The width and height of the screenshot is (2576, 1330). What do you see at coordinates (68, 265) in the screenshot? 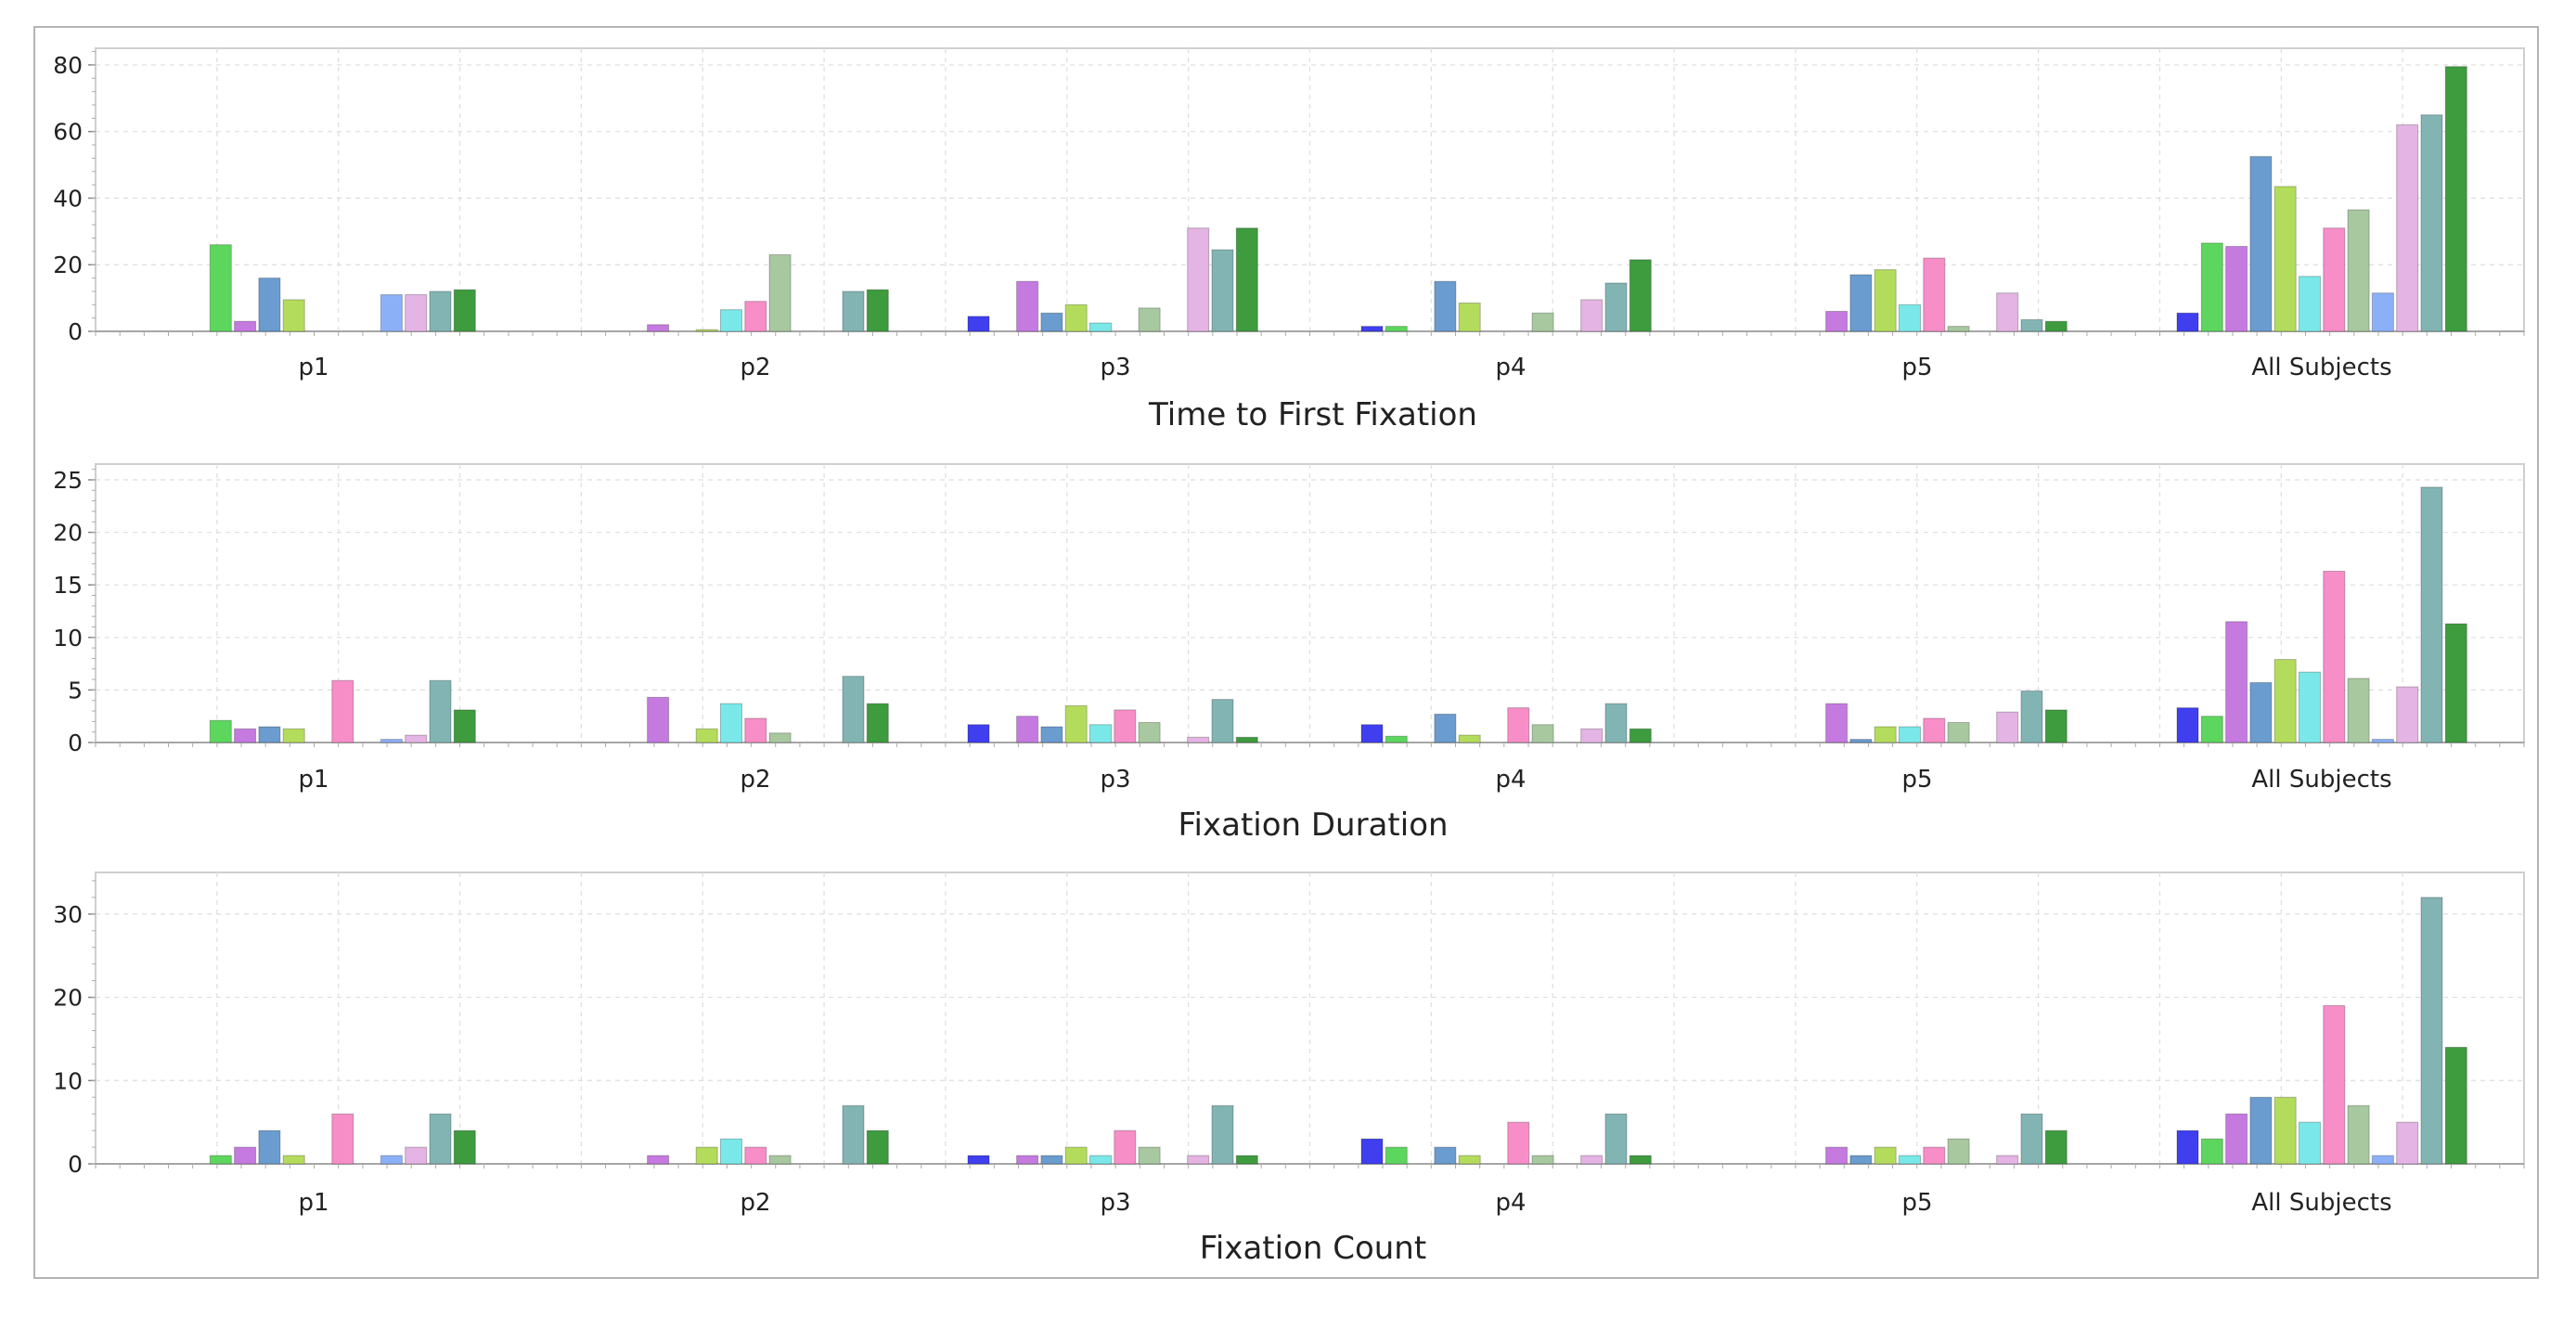
I see `y-tick-label: 20` at bounding box center [68, 265].